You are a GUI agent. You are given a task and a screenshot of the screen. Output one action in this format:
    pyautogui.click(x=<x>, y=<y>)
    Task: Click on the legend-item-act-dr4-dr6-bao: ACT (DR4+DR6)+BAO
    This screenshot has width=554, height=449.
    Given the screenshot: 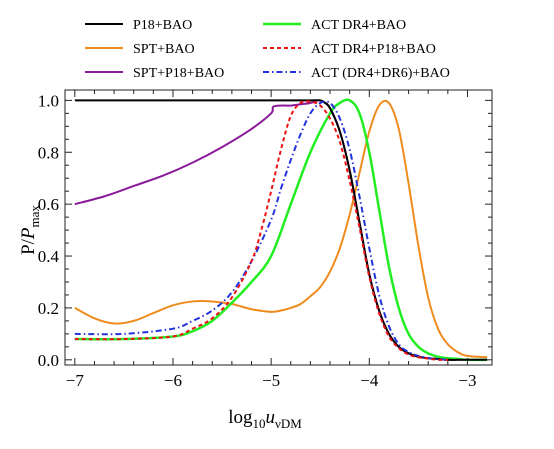 What is the action you would take?
    pyautogui.click(x=356, y=73)
    